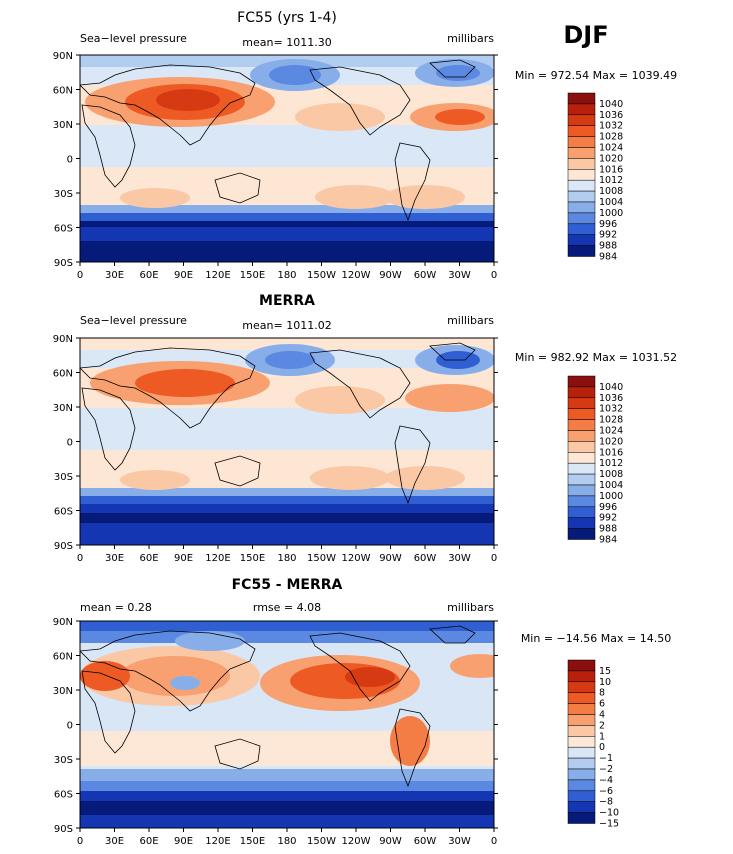  I want to click on panel-title: MERRA, so click(287, 301).